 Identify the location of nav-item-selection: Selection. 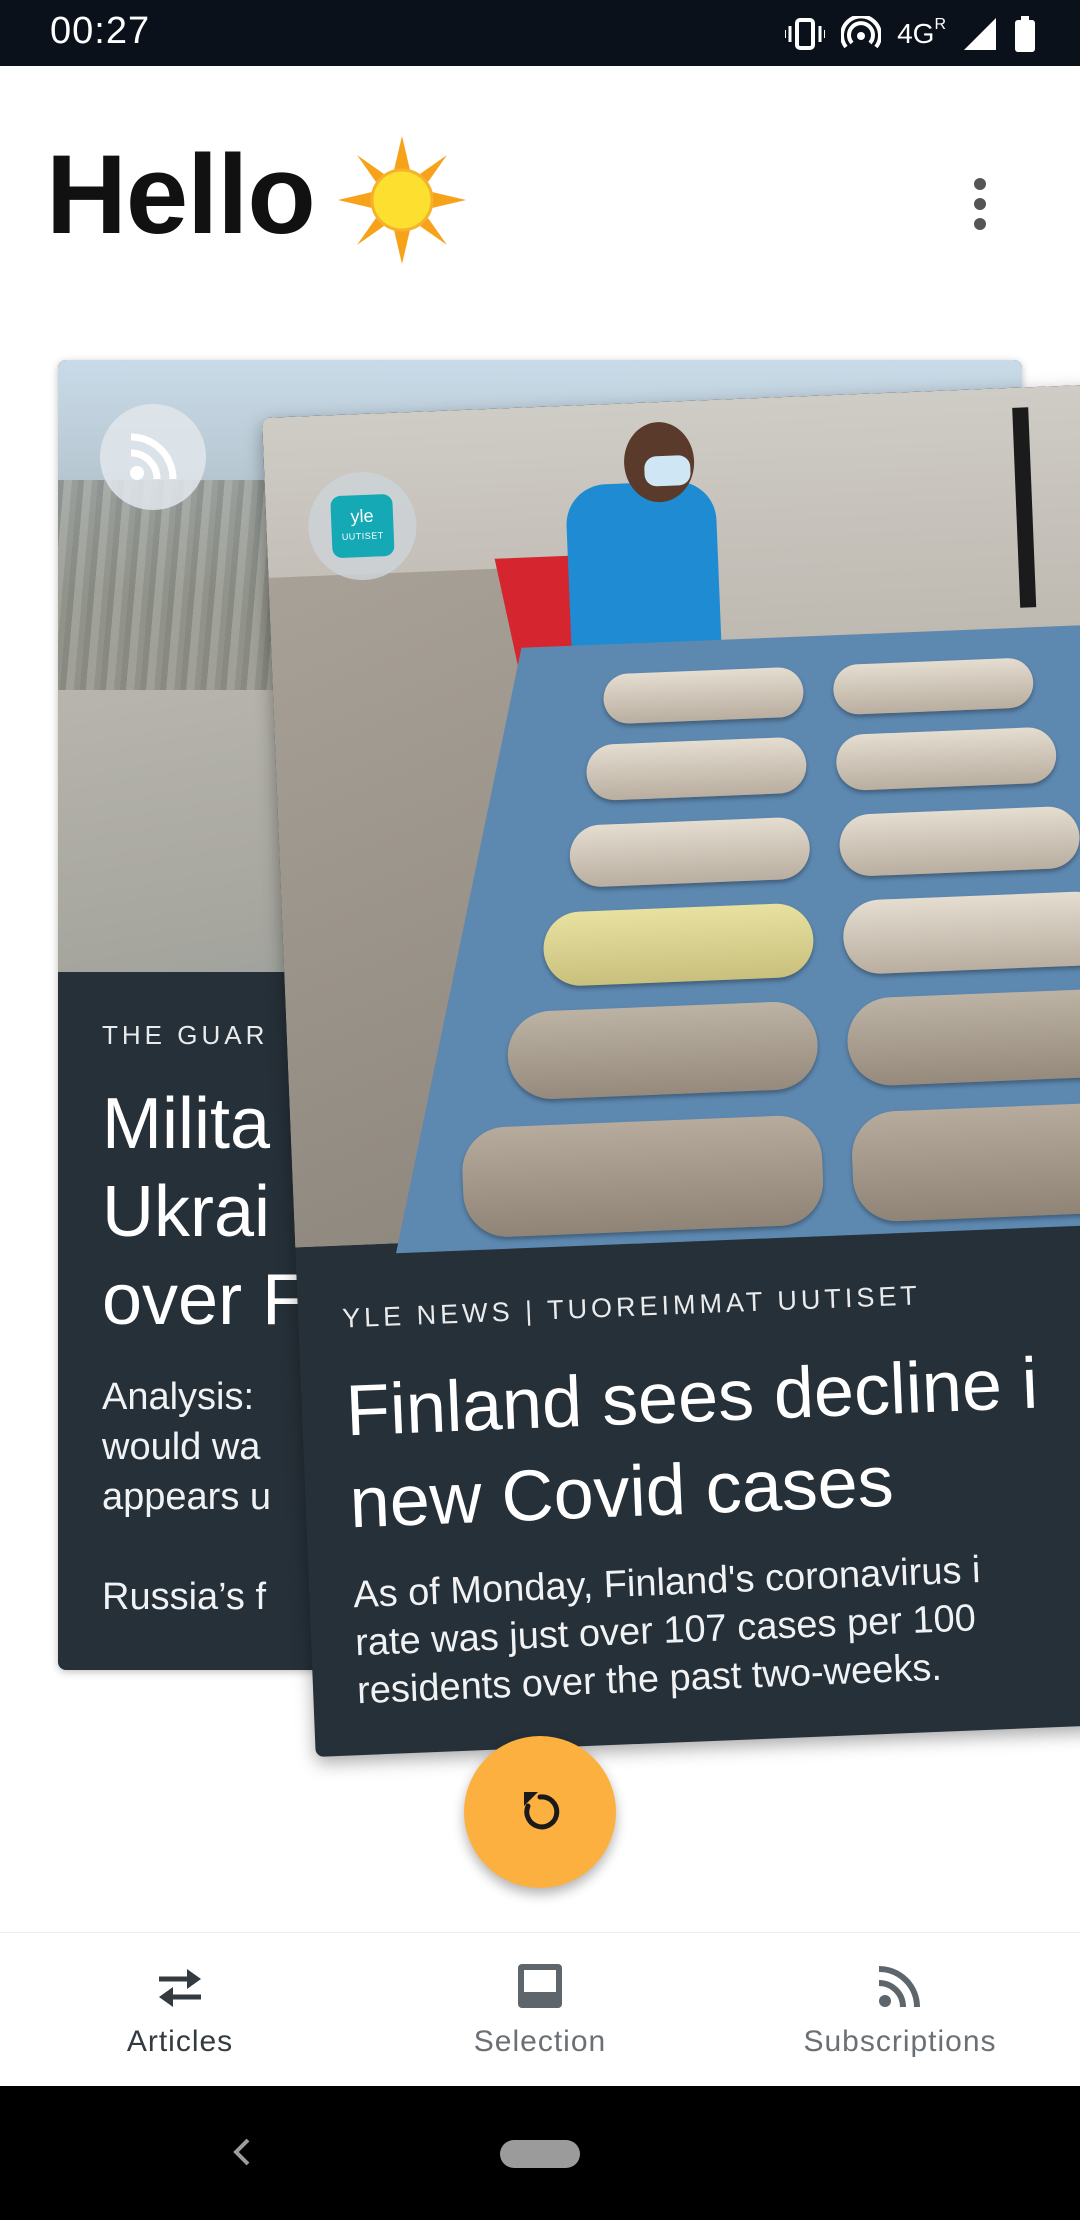
(540, 2010).